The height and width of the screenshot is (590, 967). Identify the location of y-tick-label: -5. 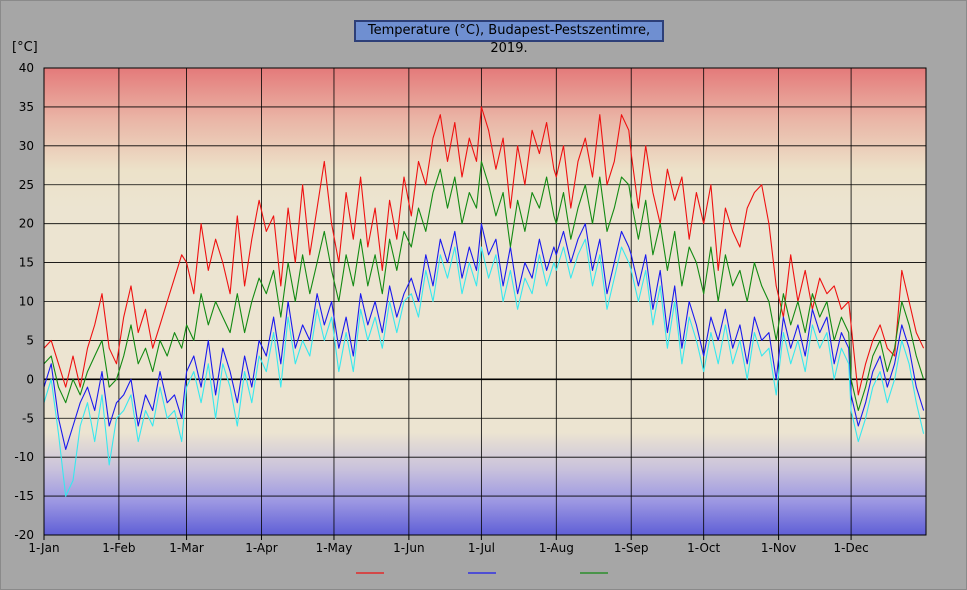
(28, 418).